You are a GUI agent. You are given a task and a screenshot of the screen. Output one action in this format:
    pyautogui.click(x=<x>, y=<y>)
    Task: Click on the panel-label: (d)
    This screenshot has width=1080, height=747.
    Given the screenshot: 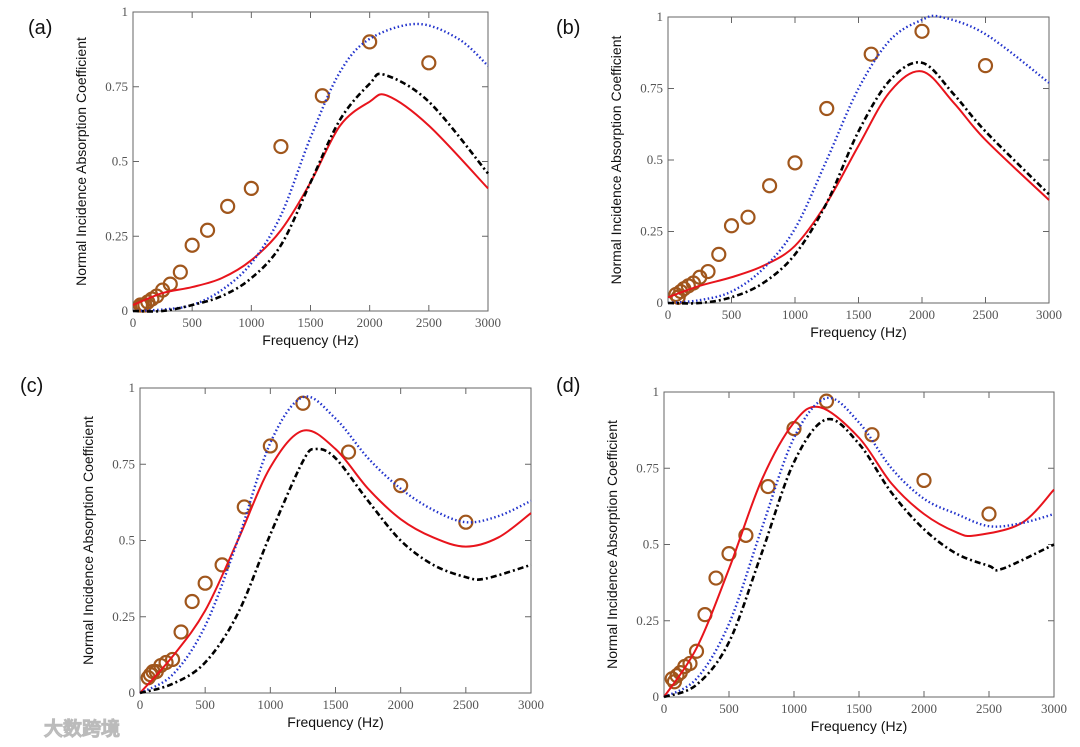 What is the action you would take?
    pyautogui.click(x=568, y=386)
    